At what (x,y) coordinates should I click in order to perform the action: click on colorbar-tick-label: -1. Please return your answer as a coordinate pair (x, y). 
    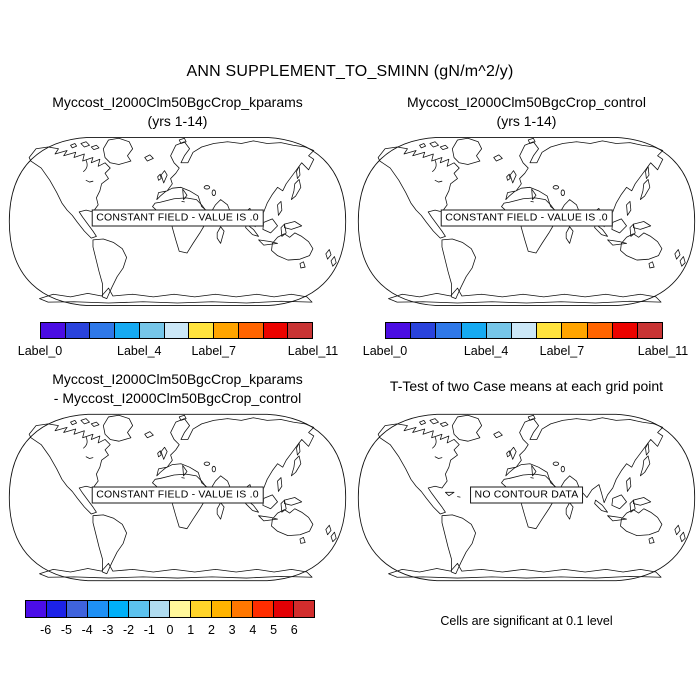
    Looking at the image, I should click on (149, 630).